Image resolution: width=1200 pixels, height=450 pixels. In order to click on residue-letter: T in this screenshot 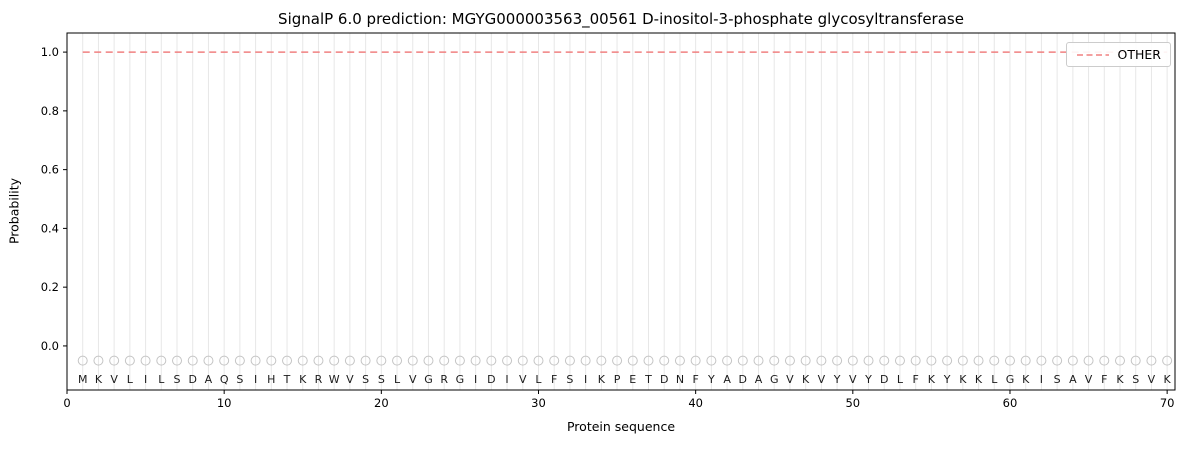, I will do `click(648, 379)`.